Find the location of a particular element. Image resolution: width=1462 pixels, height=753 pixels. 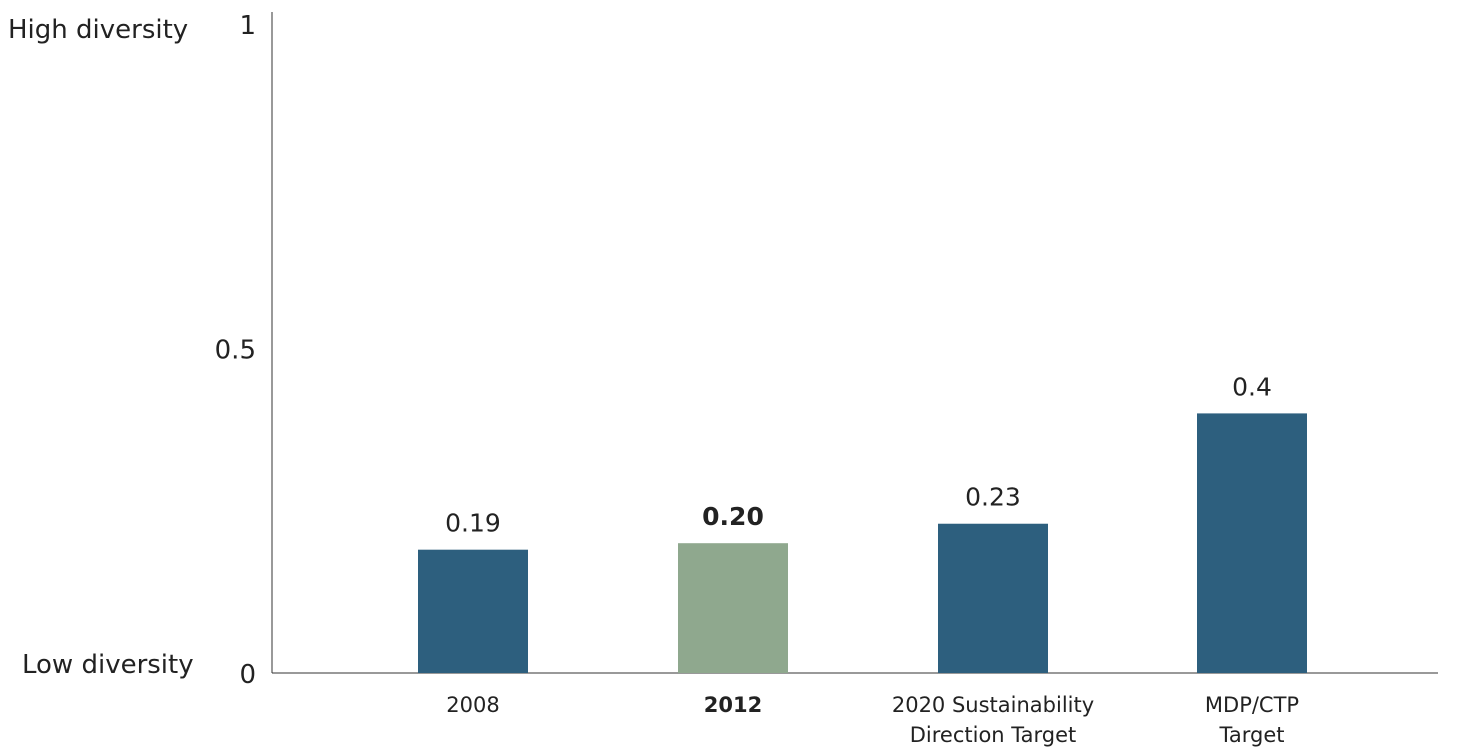

value-label: 0.19 is located at coordinates (473, 523).